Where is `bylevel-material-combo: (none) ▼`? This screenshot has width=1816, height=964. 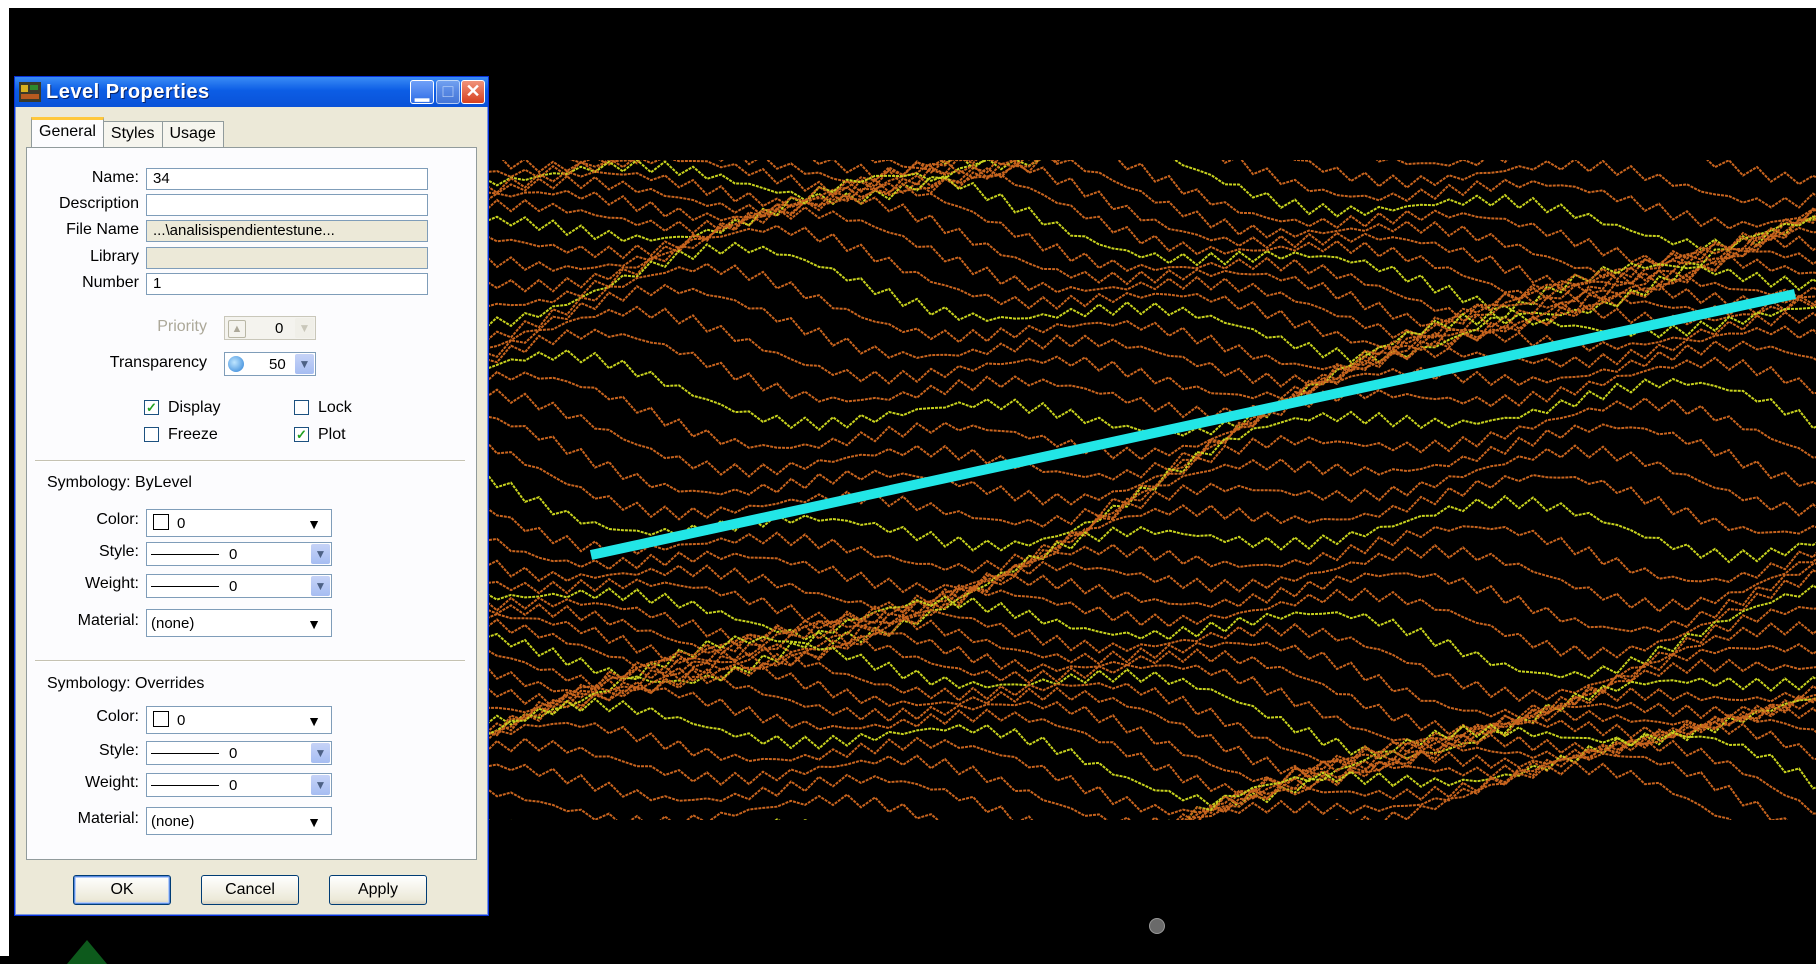 bylevel-material-combo: (none) ▼ is located at coordinates (239, 623).